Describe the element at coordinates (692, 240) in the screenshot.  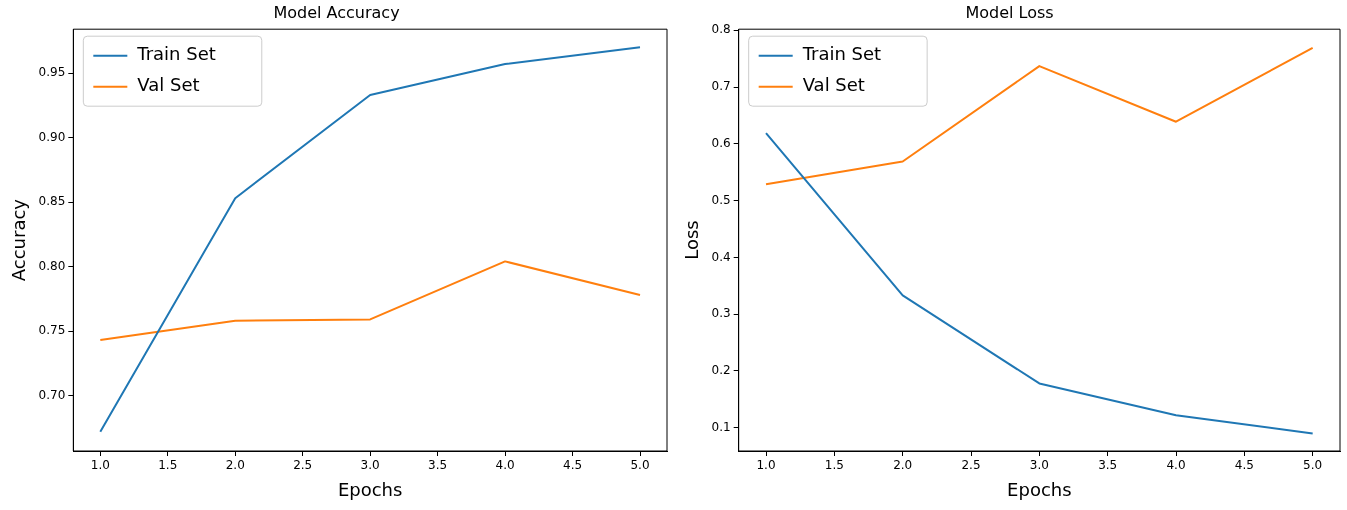
I see `y-axis-title: Loss` at that location.